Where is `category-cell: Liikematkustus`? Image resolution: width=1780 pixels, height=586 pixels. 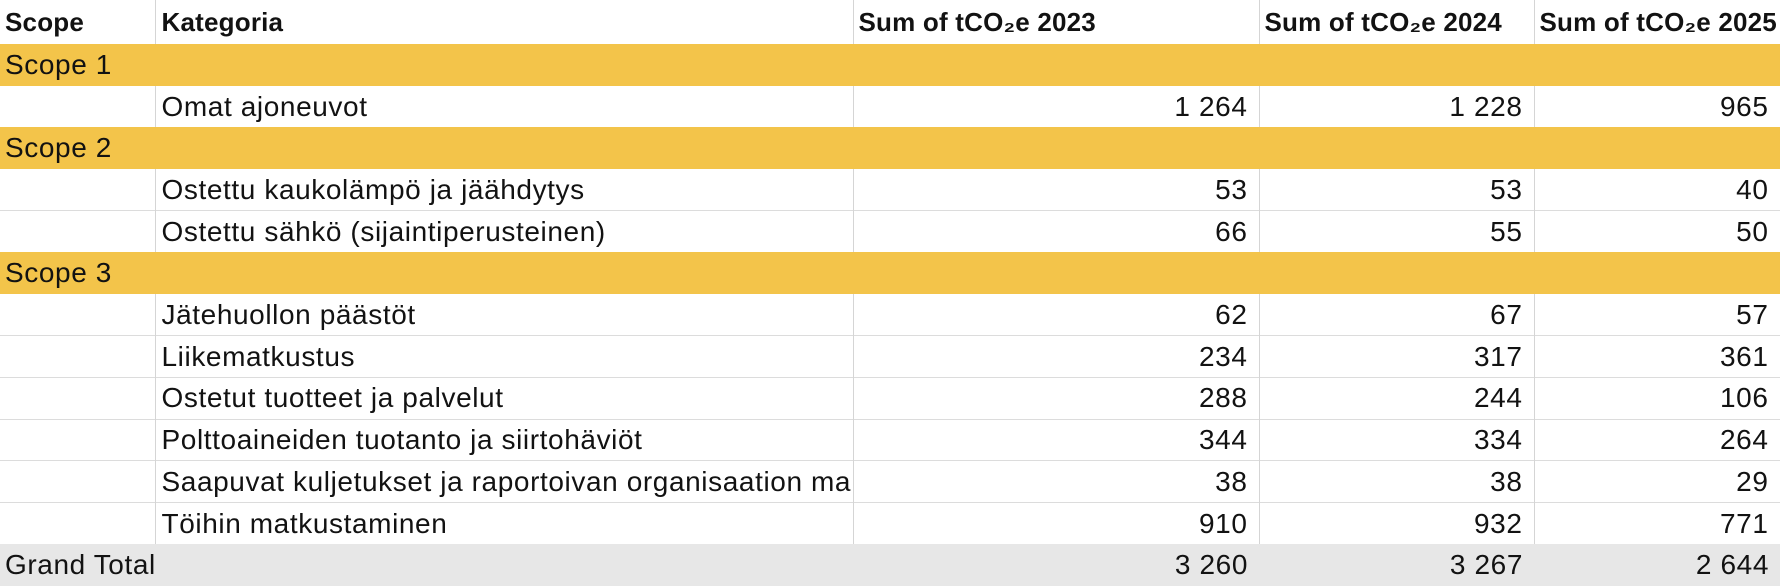 category-cell: Liikematkustus is located at coordinates (504, 356).